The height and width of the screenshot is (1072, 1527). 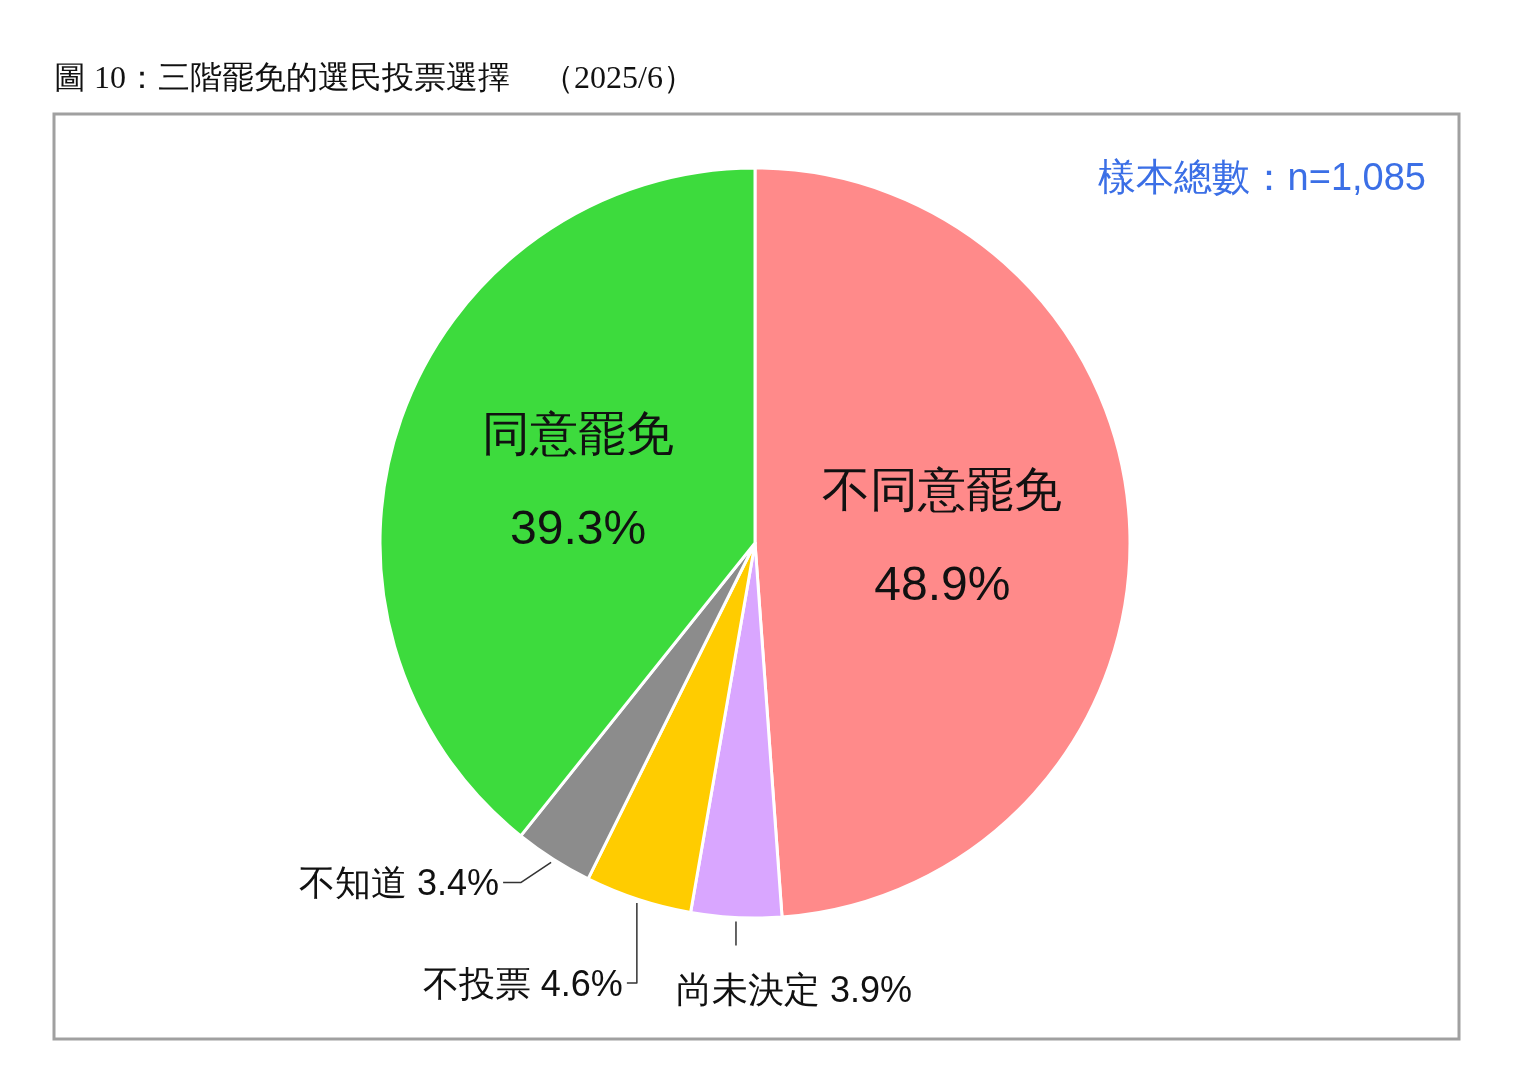 What do you see at coordinates (399, 882) in the screenshot?
I see `slice-label: 不知道 3.4%` at bounding box center [399, 882].